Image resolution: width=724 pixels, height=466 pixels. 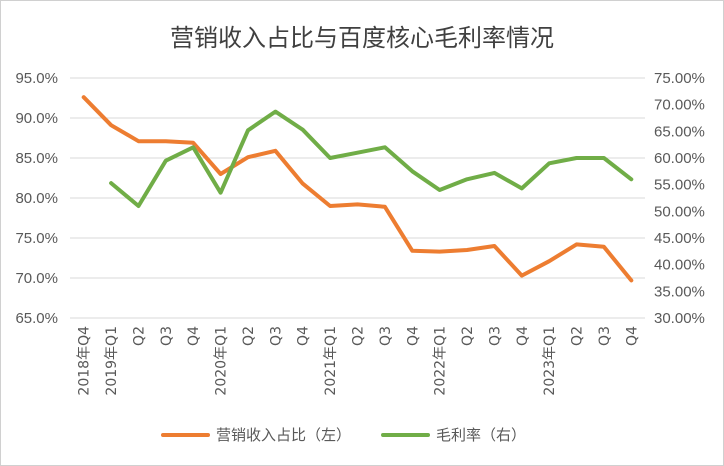 What do you see at coordinates (112, 361) in the screenshot?
I see `x-tick-label: 2019年Q1` at bounding box center [112, 361].